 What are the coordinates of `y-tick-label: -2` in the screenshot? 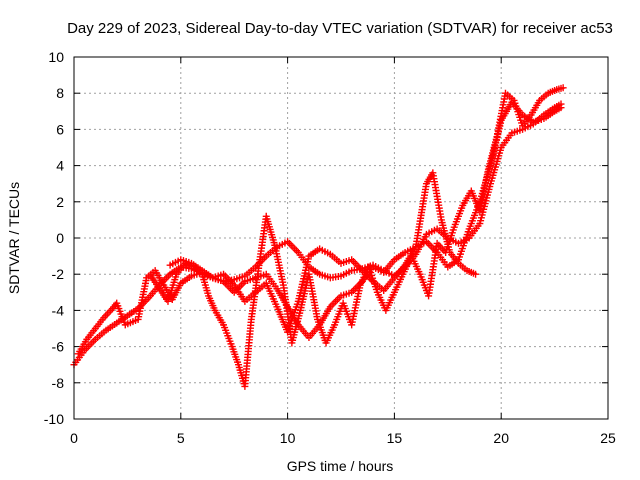 It's located at (58, 274).